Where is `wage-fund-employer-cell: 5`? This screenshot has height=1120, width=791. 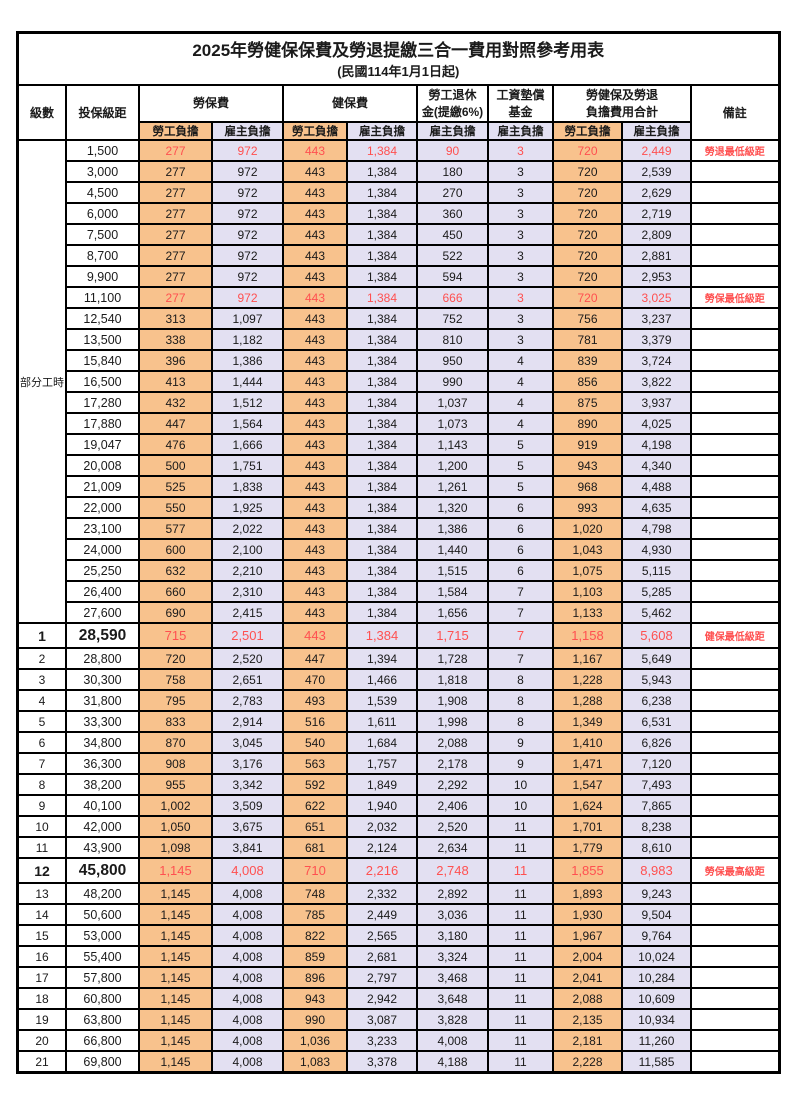 wage-fund-employer-cell: 5 is located at coordinates (520, 465).